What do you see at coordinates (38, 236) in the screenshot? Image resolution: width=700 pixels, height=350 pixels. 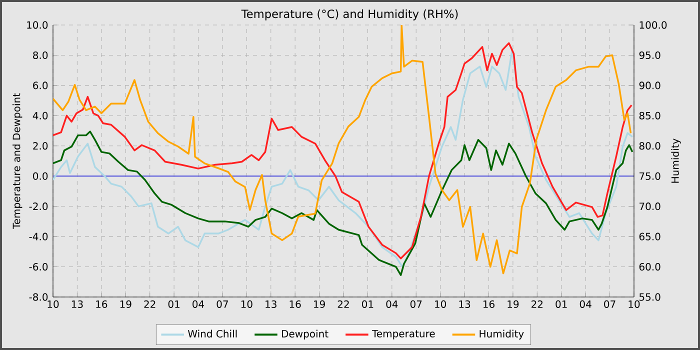 I see `y-tick-label: -4.0` at bounding box center [38, 236].